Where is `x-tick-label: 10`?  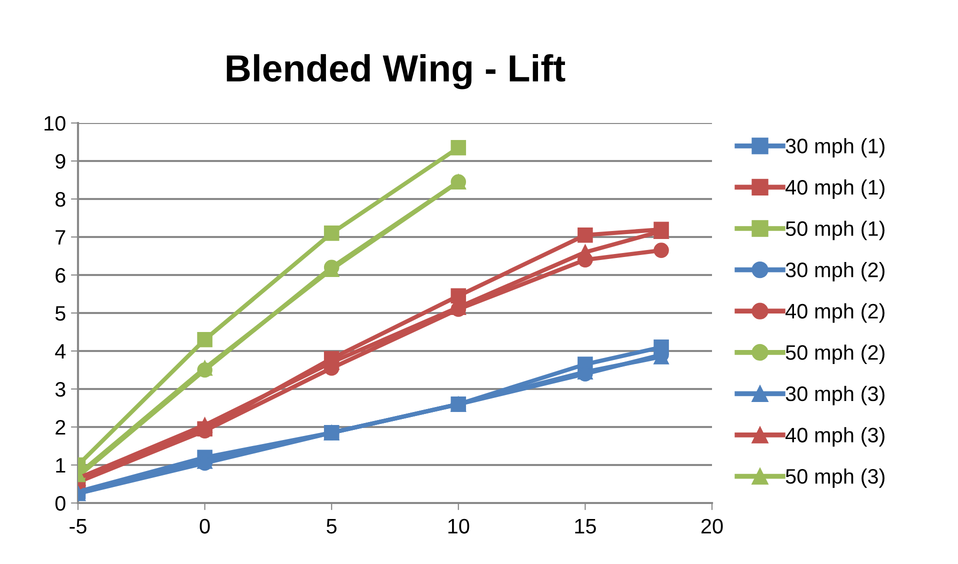
x-tick-label: 10 is located at coordinates (459, 526).